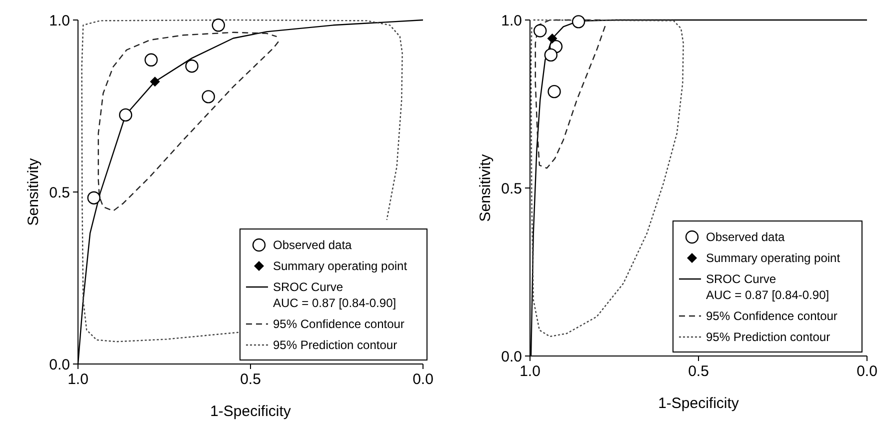 This screenshot has width=893, height=426. I want to click on y-tick-label: 0.0, so click(511, 357).